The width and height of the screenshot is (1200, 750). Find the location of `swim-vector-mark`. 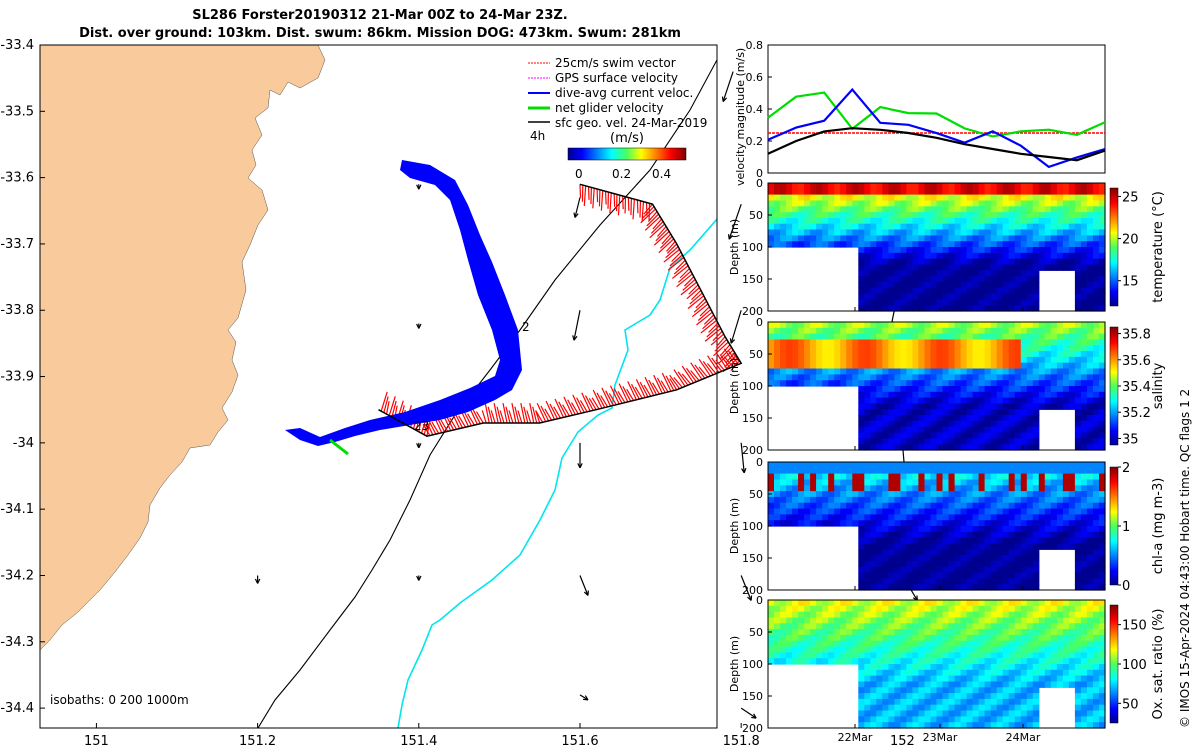

swim-vector-mark is located at coordinates (696, 371).